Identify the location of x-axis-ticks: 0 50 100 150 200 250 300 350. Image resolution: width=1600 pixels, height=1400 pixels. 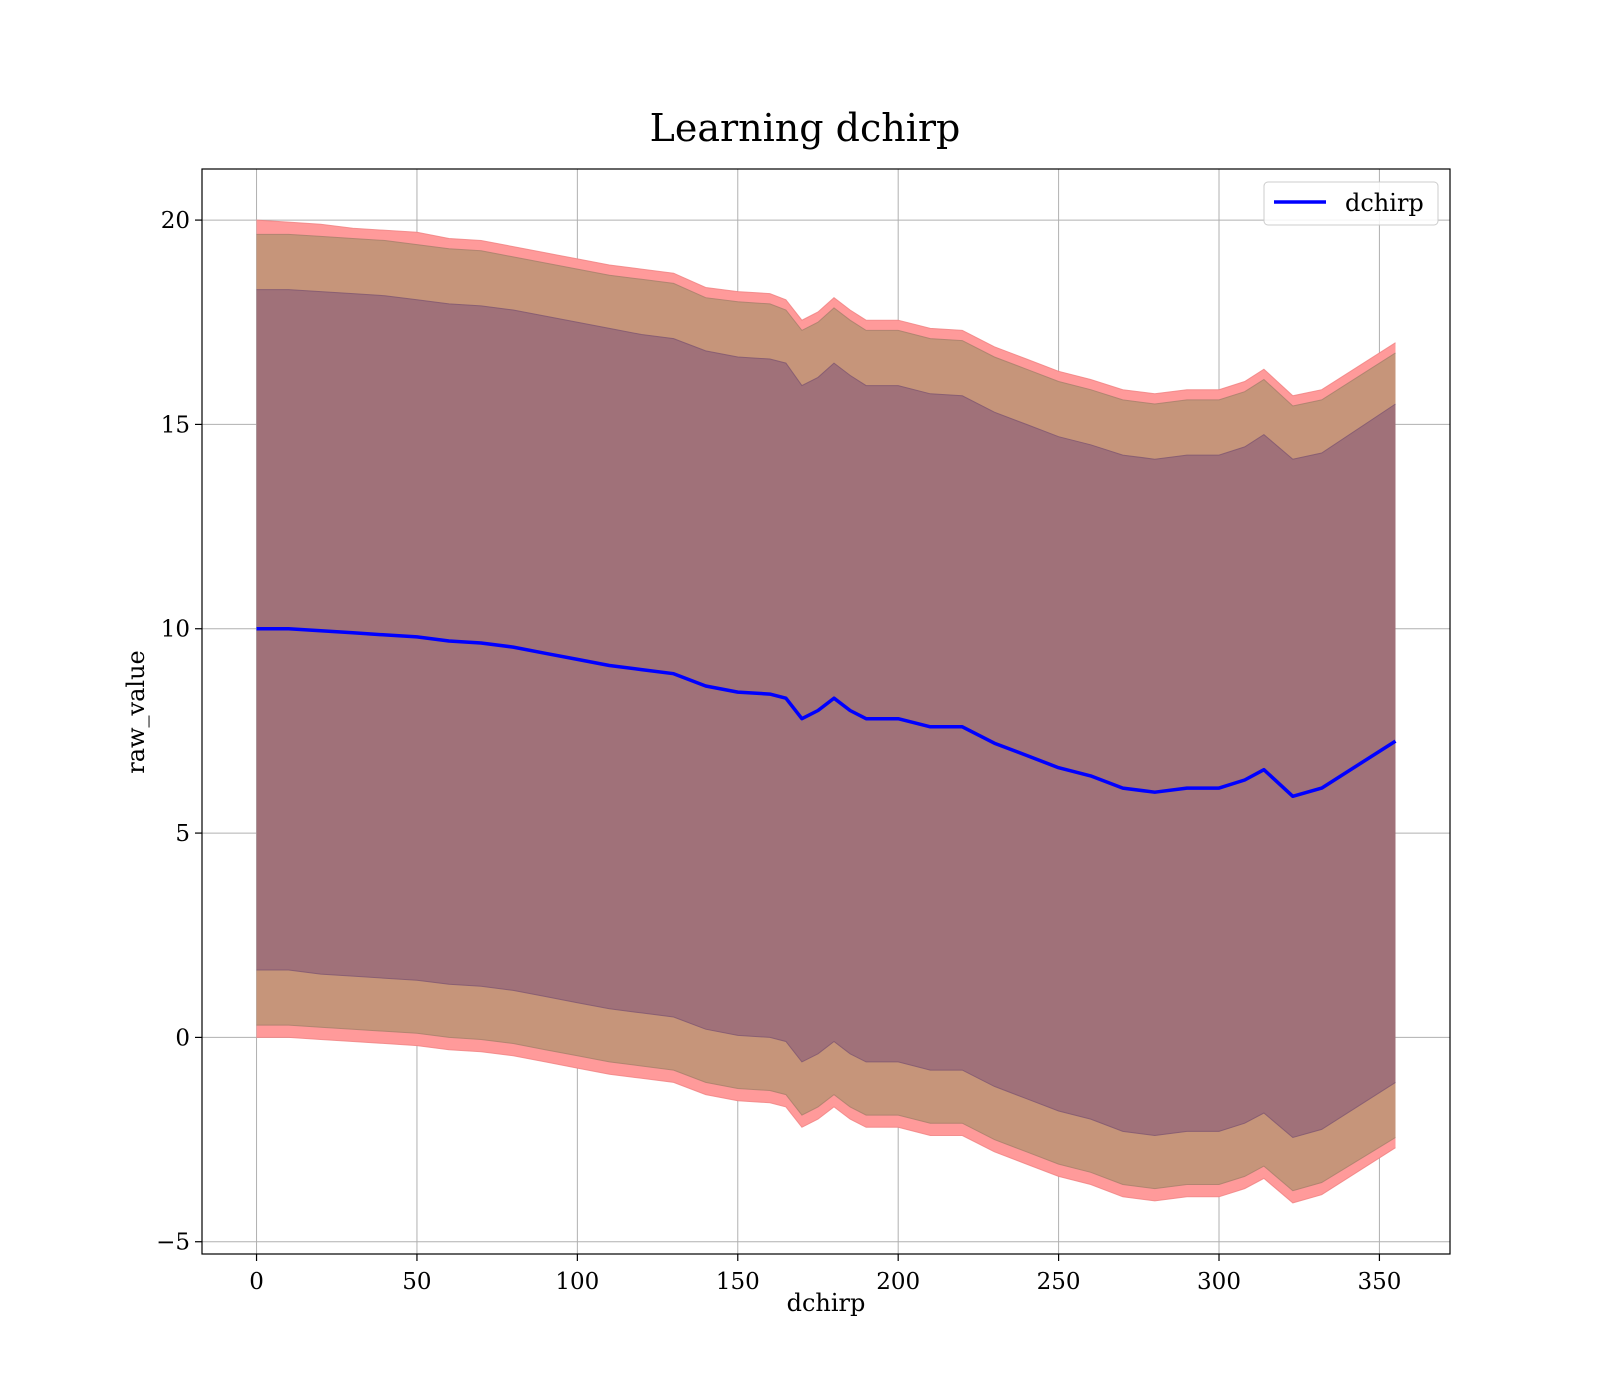
(825, 1274).